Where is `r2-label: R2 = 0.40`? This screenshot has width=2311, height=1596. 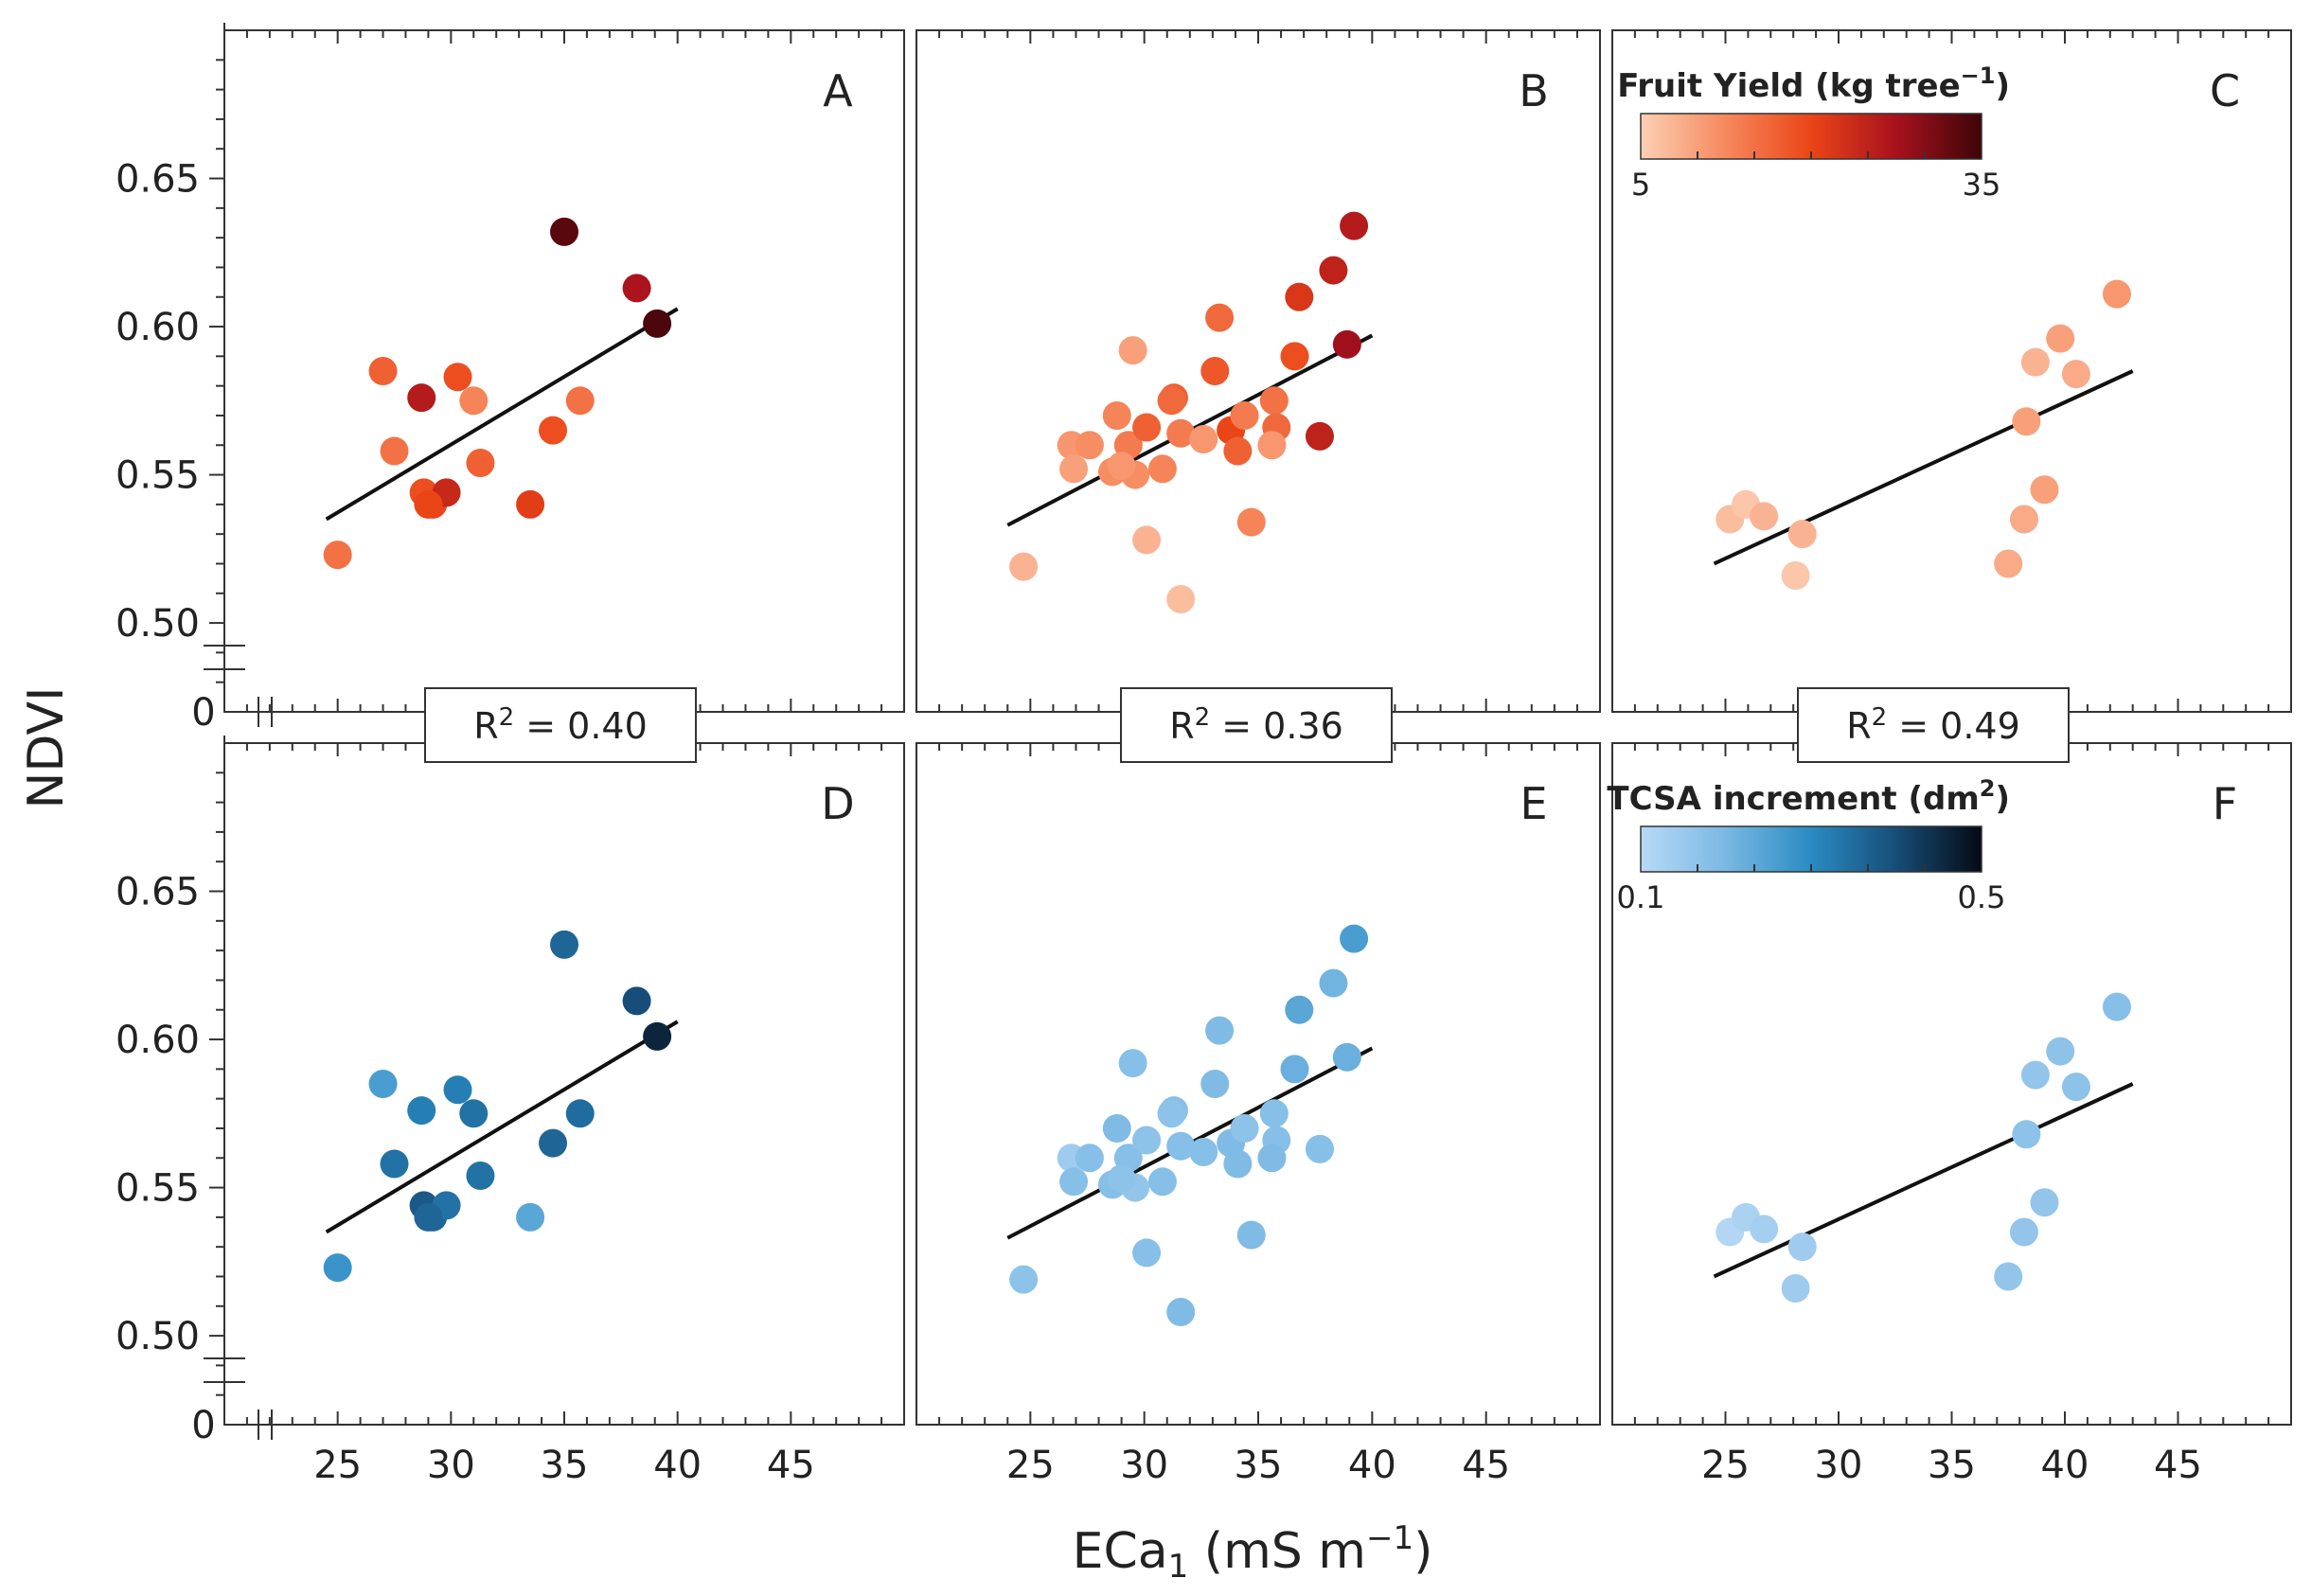
r2-label: R2 = 0.40 is located at coordinates (560, 725).